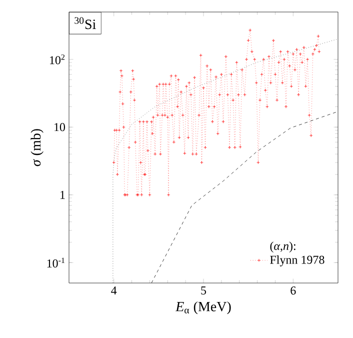 This screenshot has width=353, height=338. What do you see at coordinates (62, 194) in the screenshot?
I see `y-tick-label: 1` at bounding box center [62, 194].